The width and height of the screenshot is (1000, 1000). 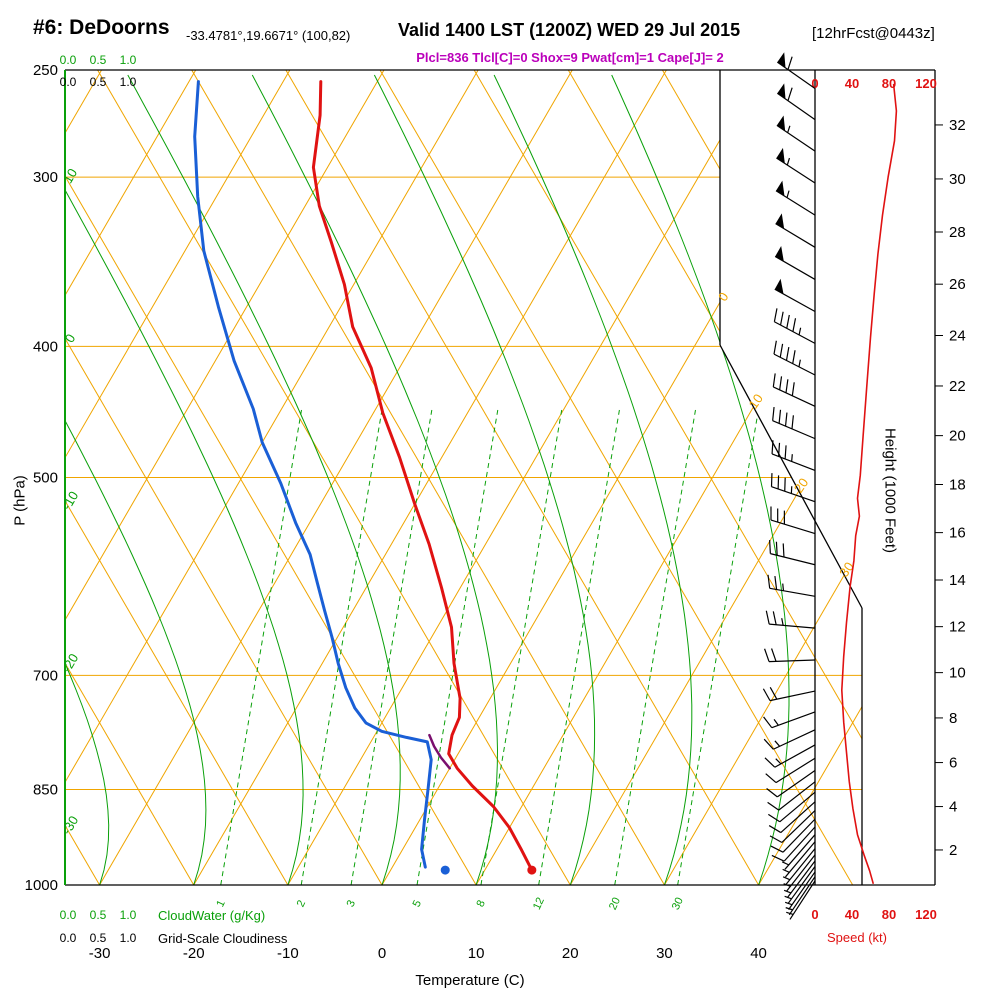 I want to click on mixing-ratio-label: 12, so click(x=539, y=904).